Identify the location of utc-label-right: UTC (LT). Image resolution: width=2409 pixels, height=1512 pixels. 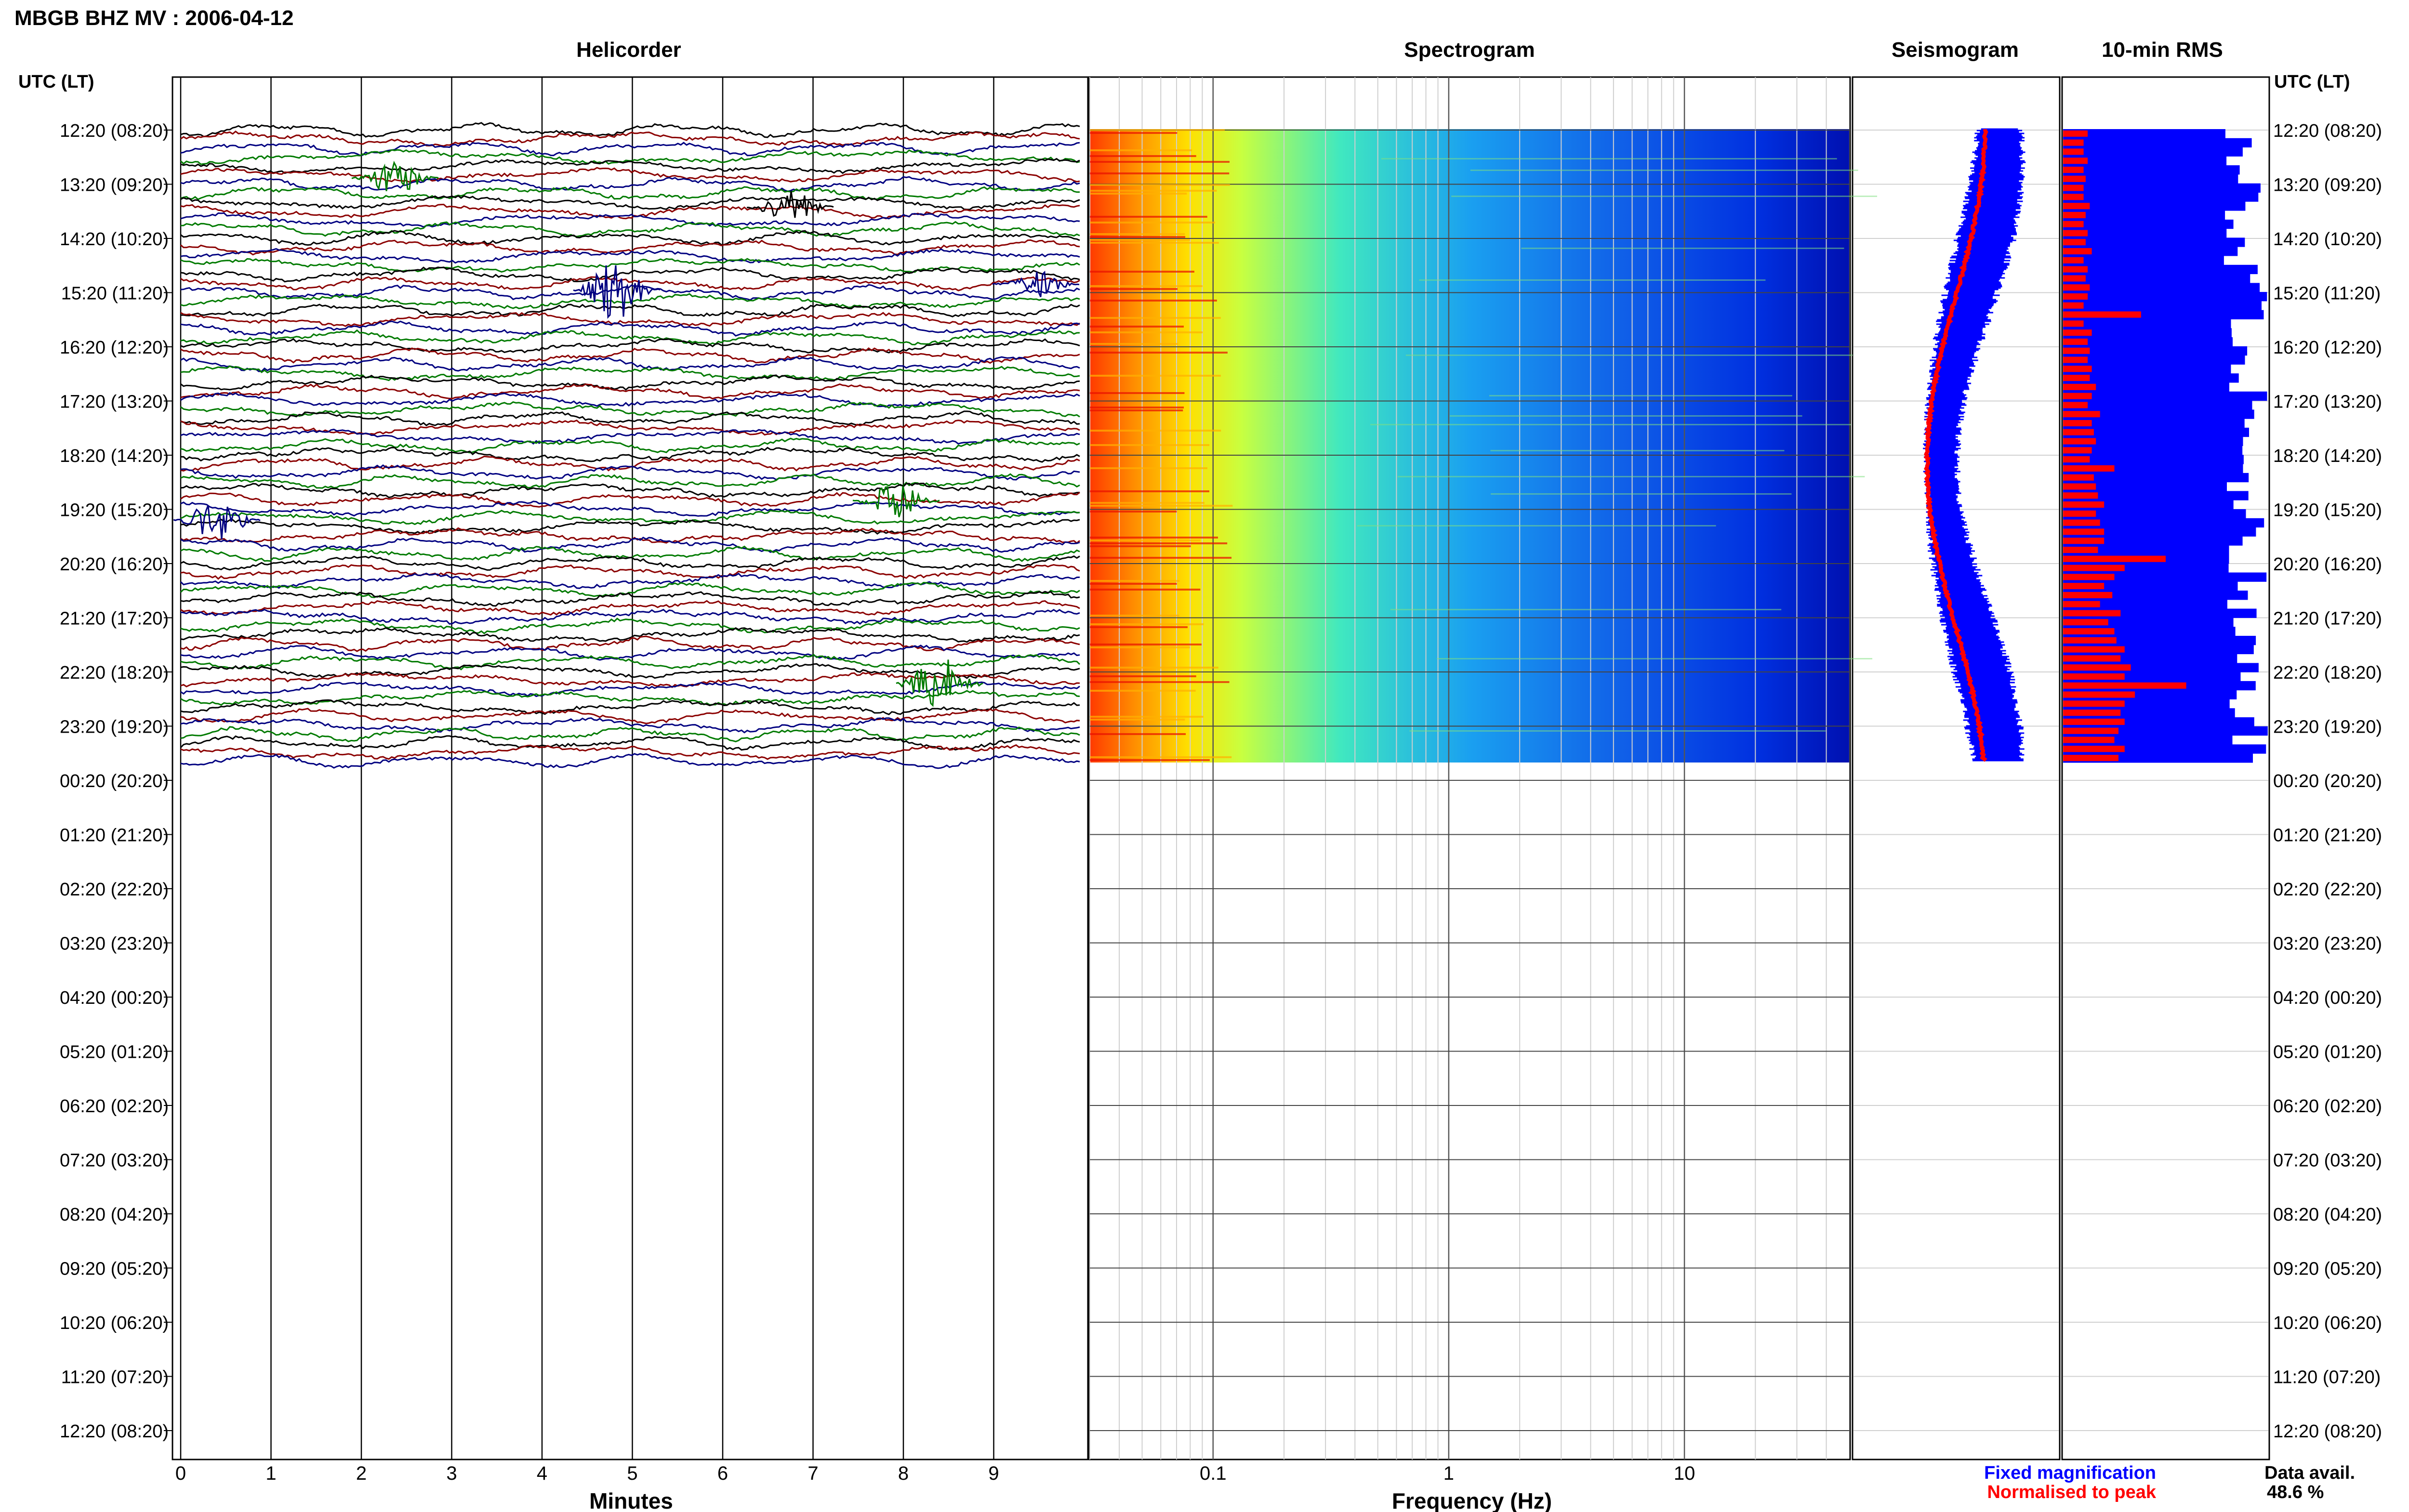
(2312, 82).